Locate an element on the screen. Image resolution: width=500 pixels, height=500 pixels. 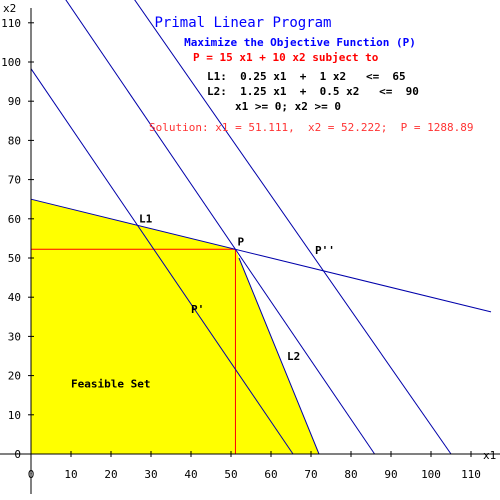
x-tick-label: 30 is located at coordinates (150, 474).